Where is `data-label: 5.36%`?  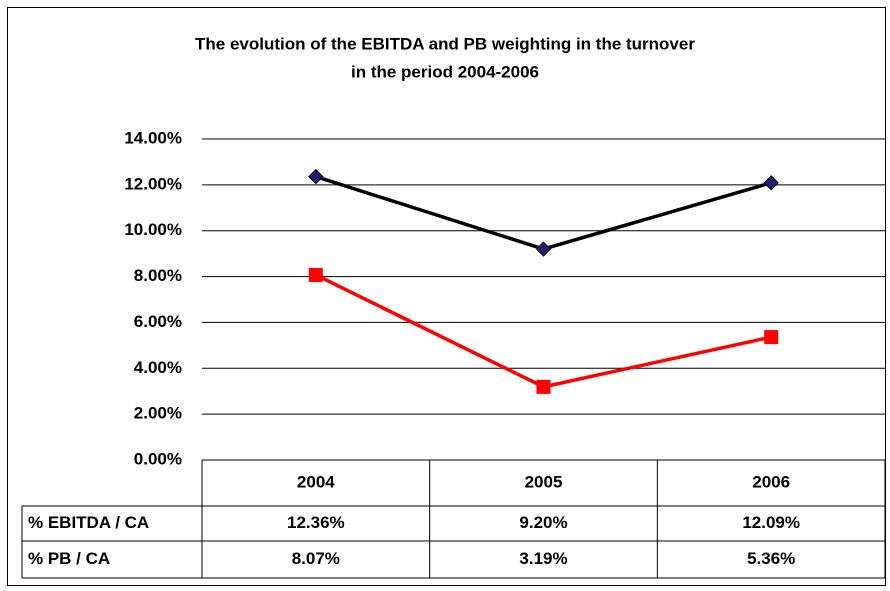 data-label: 5.36% is located at coordinates (771, 558).